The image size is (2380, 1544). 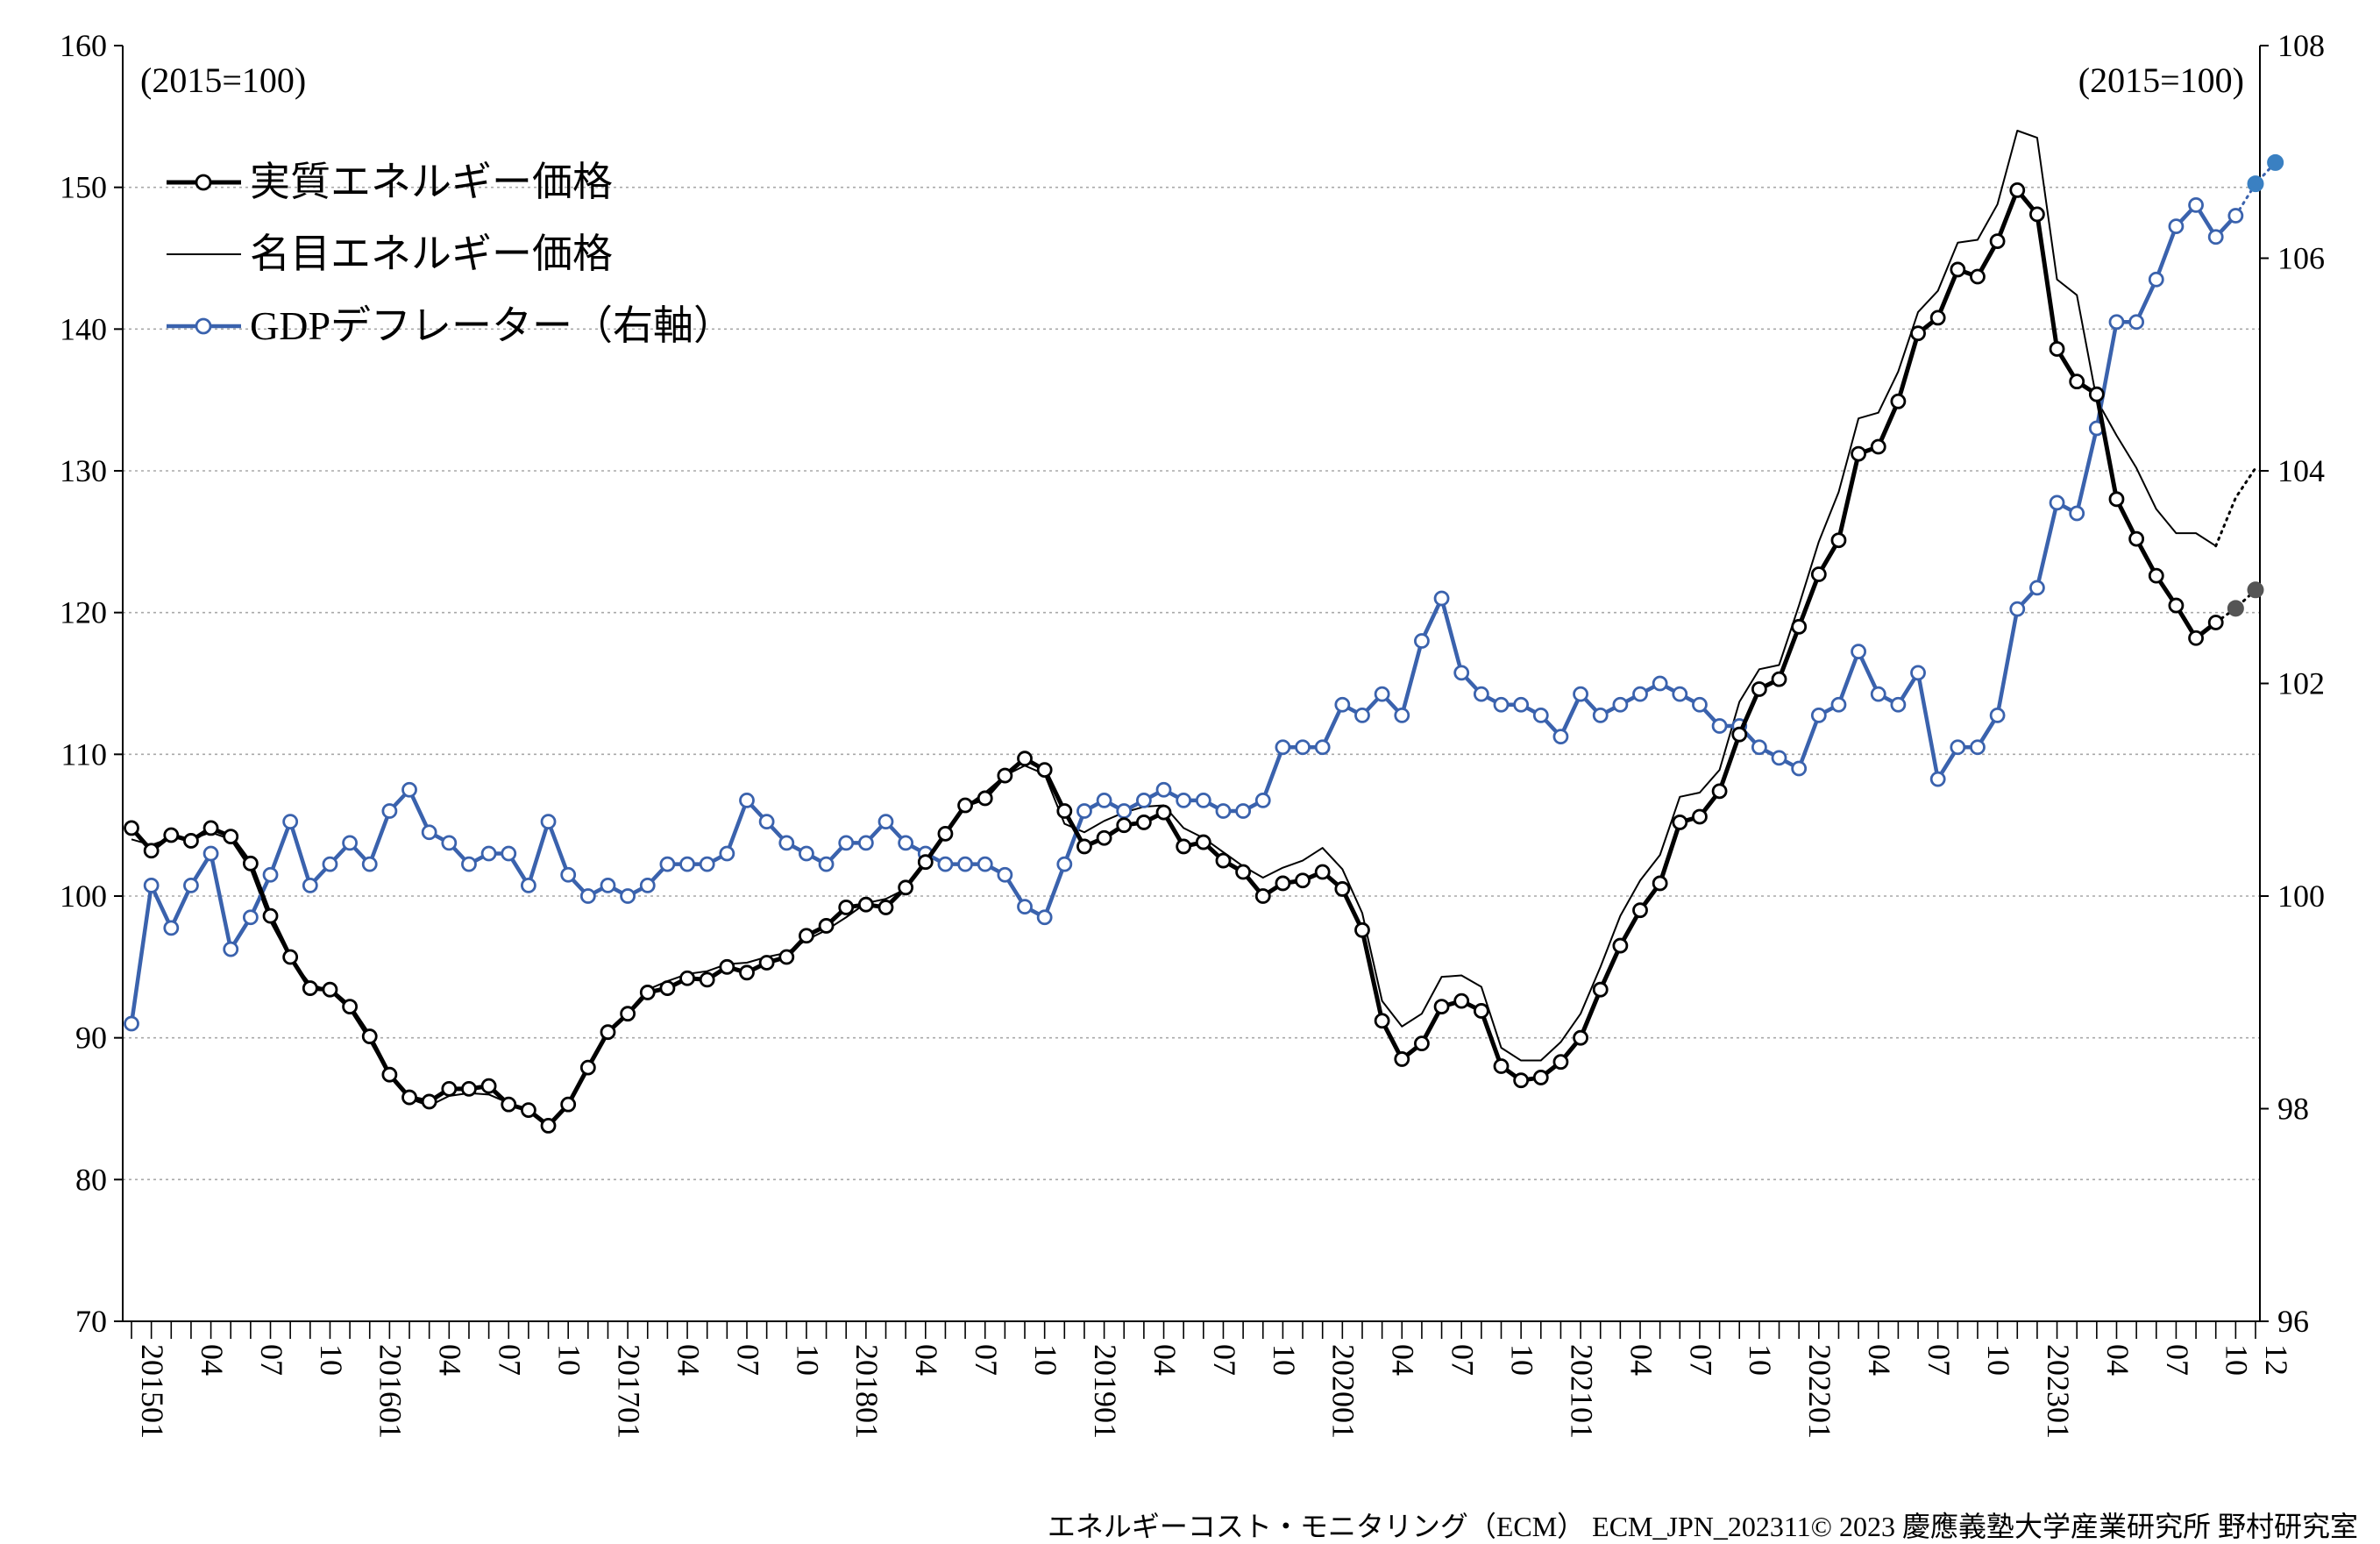 I want to click on legend-label: GDPデフレーター（右軸）, so click(x=492, y=325).